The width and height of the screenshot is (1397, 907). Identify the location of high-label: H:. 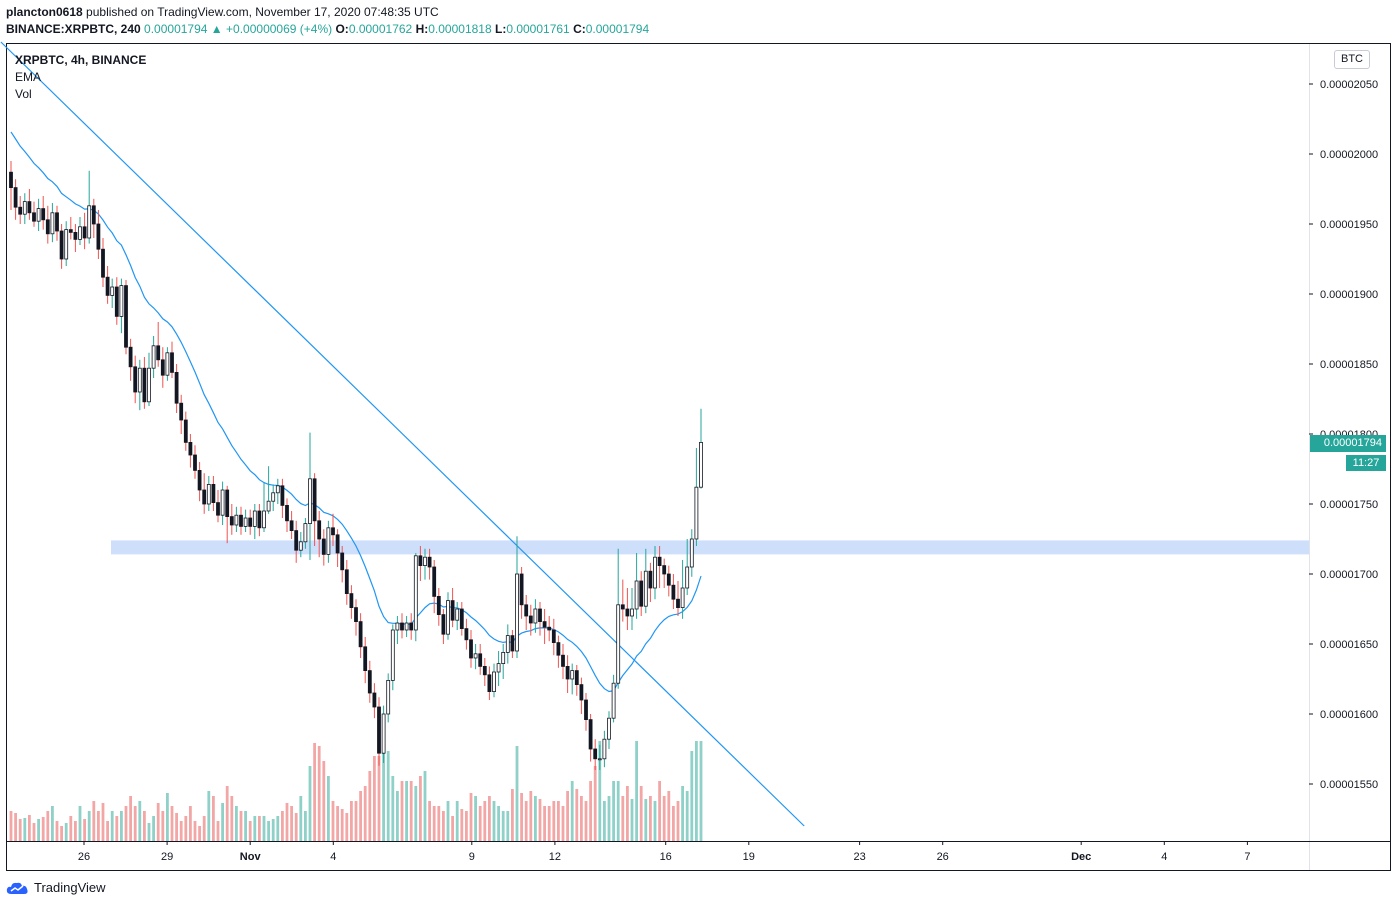
(422, 29).